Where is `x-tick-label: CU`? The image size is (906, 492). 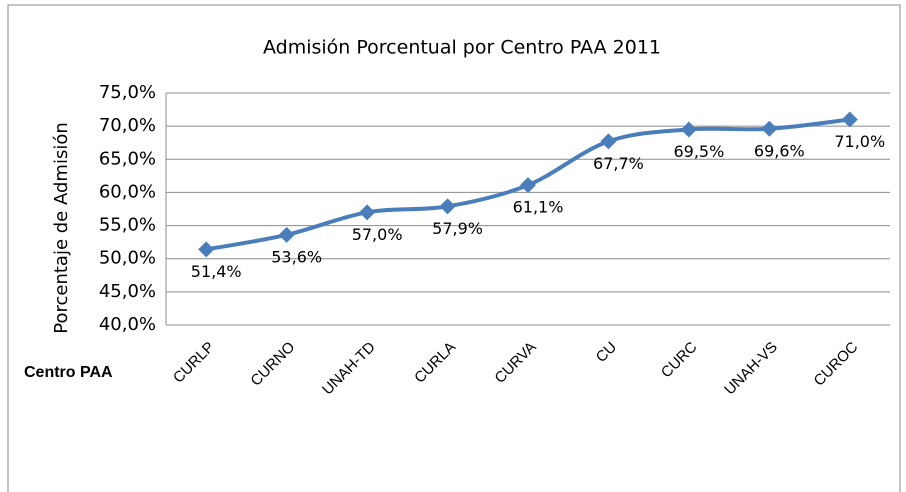 x-tick-label: CU is located at coordinates (606, 352).